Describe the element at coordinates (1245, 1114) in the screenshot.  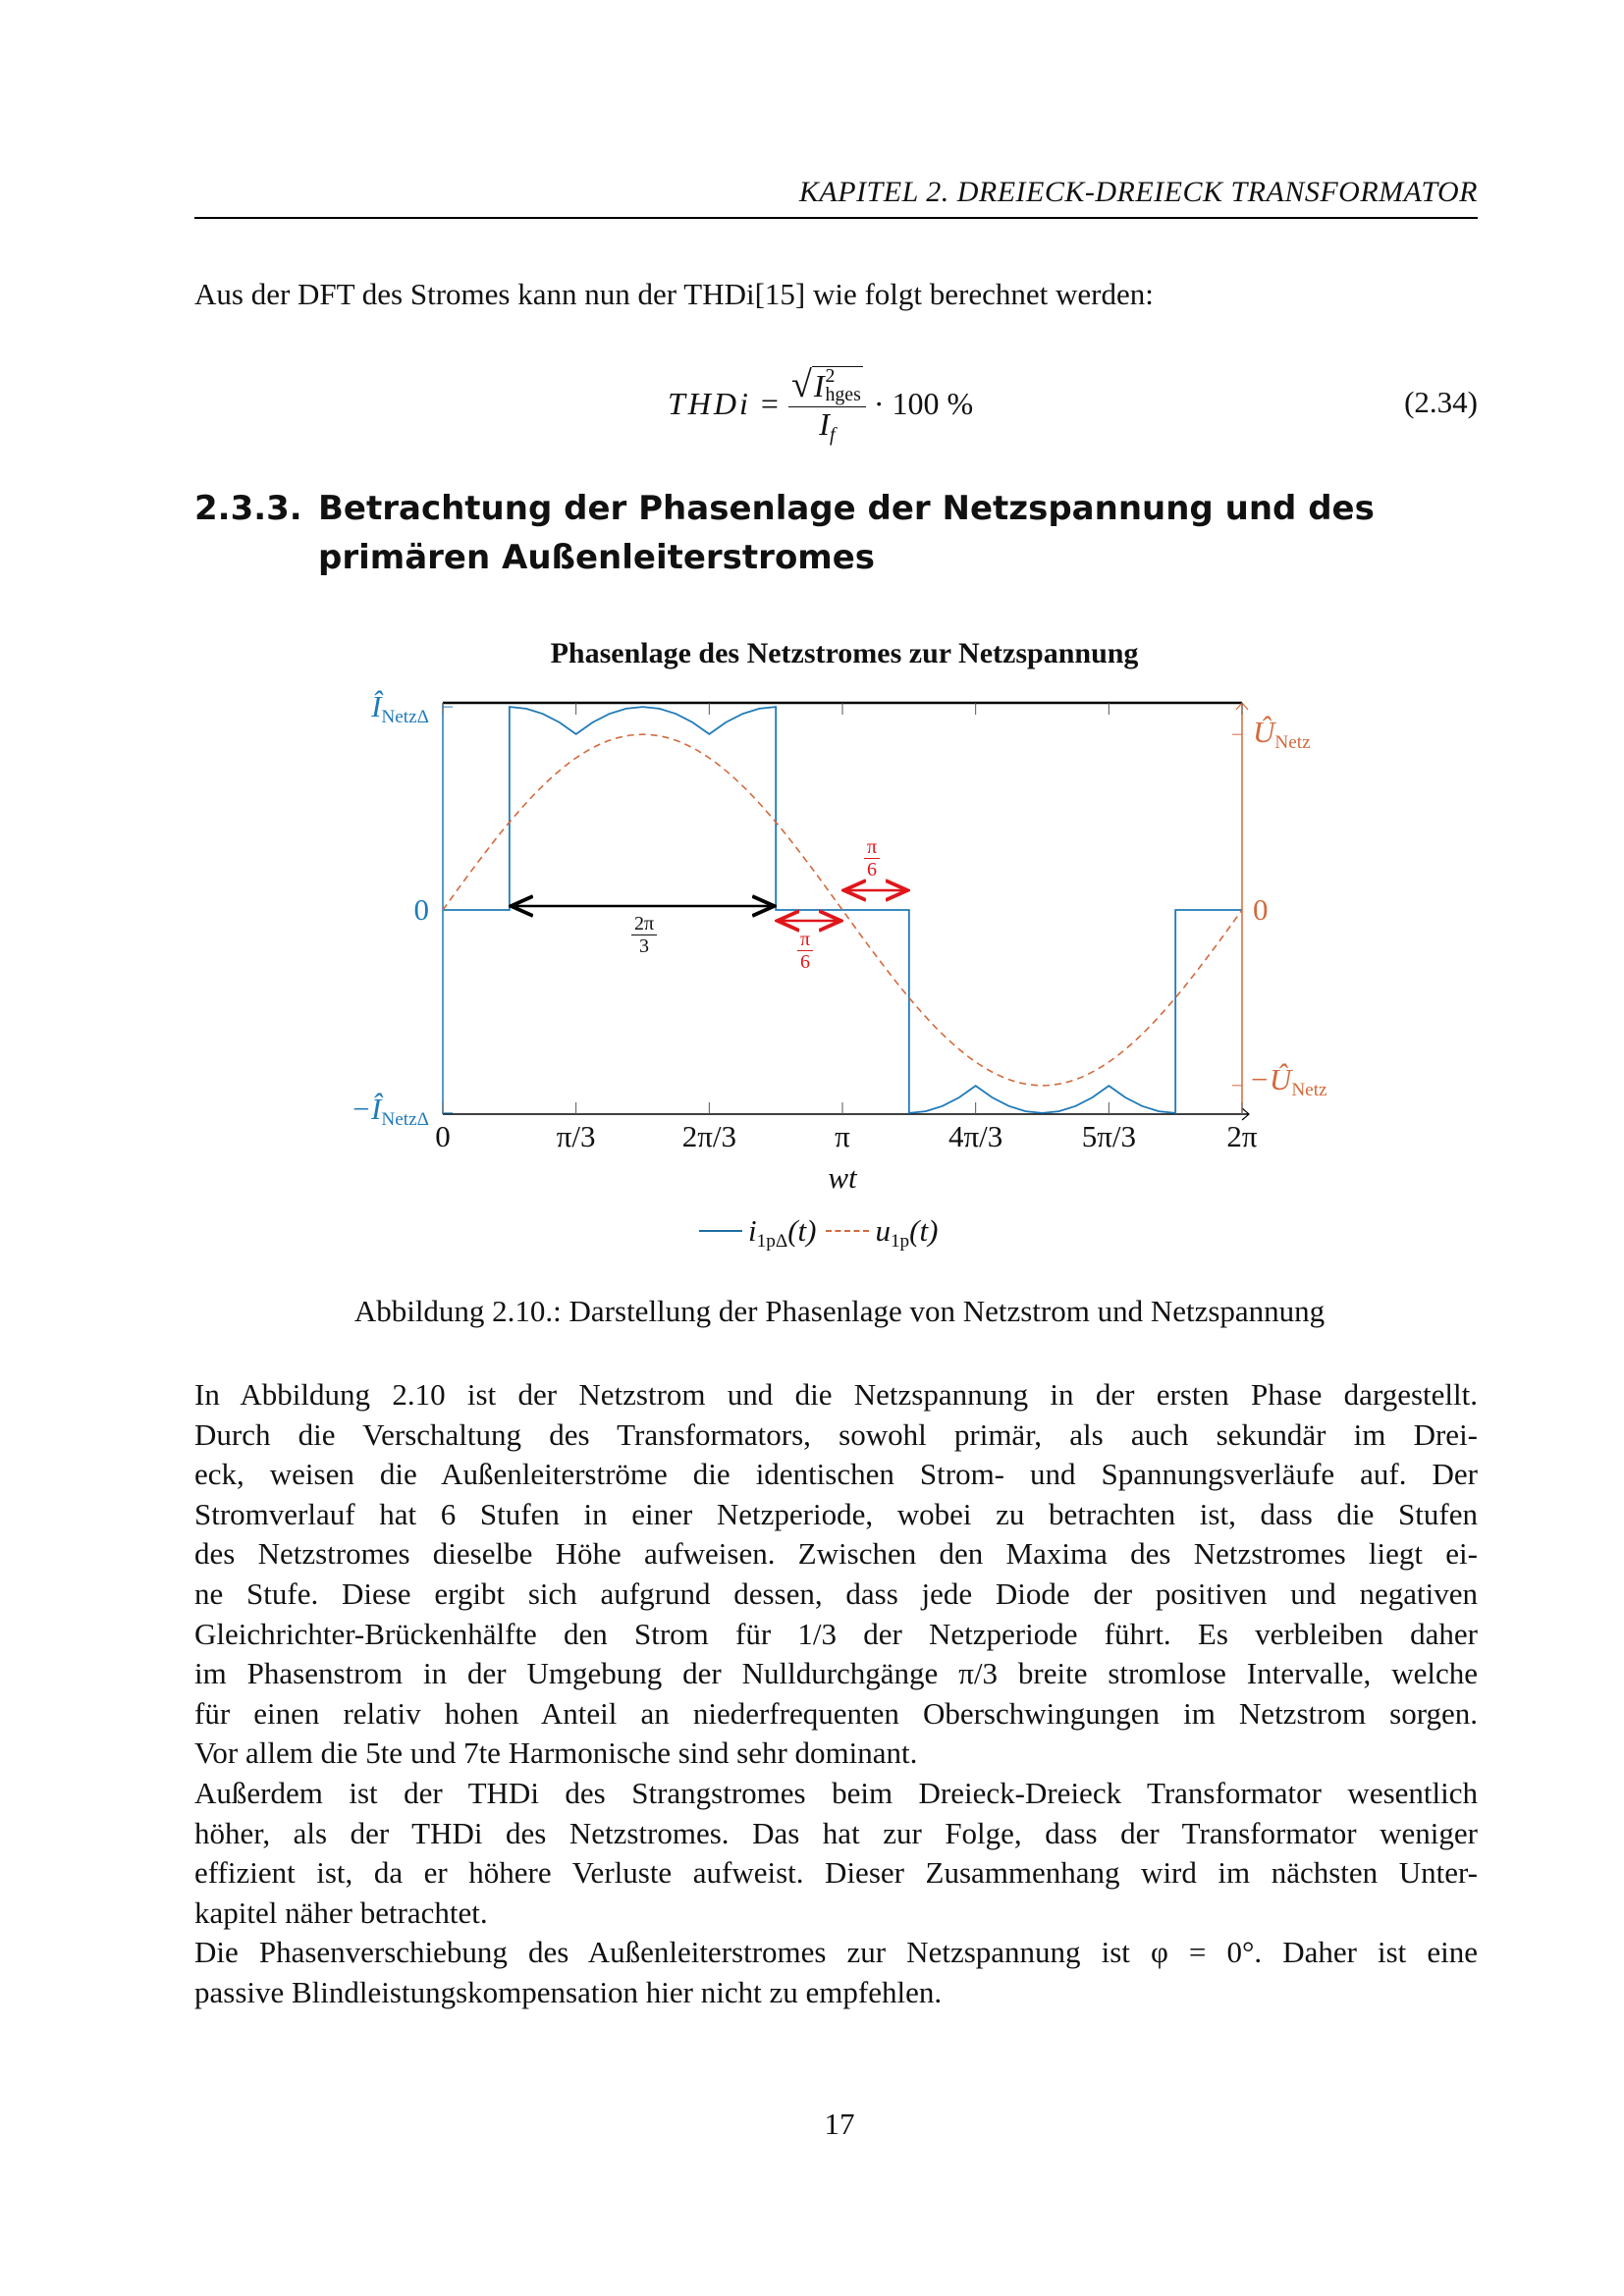
I see `x-axis-arrow-icon` at that location.